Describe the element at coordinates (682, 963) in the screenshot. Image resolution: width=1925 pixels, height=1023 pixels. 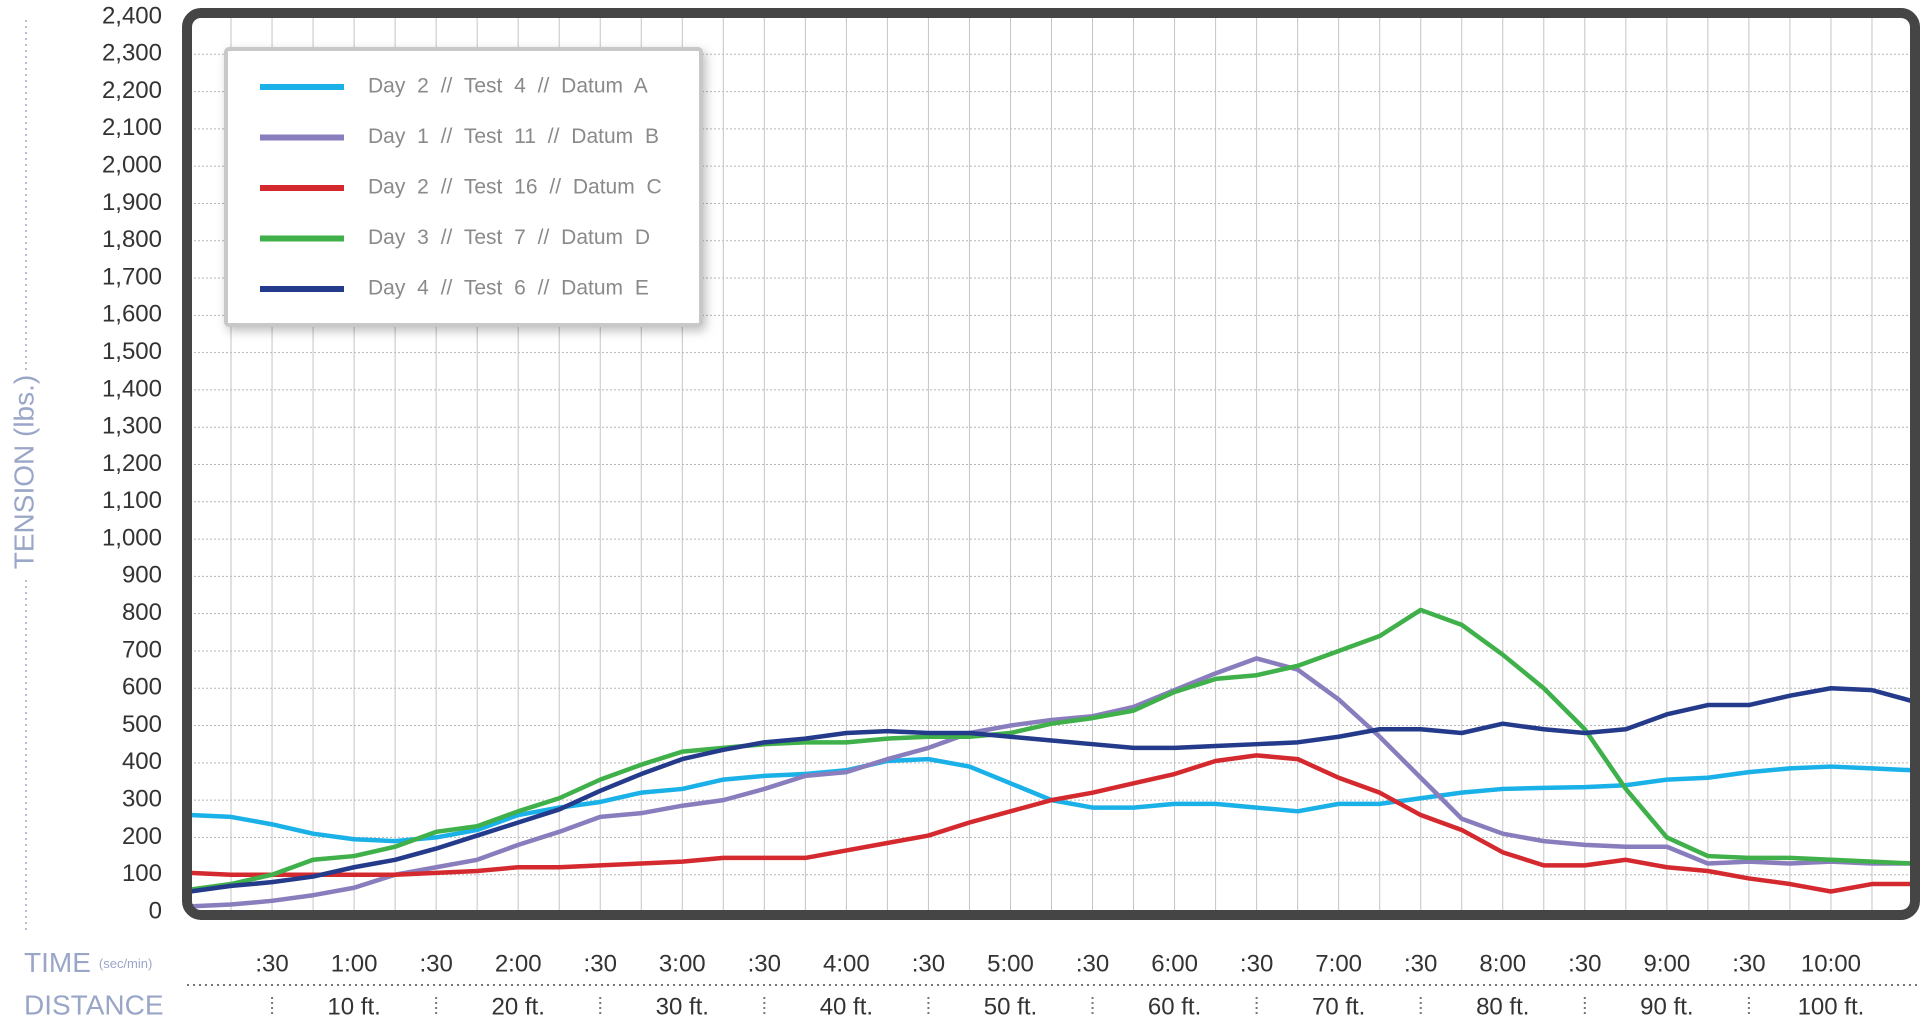
I see `x-tick-label: 3:00` at that location.